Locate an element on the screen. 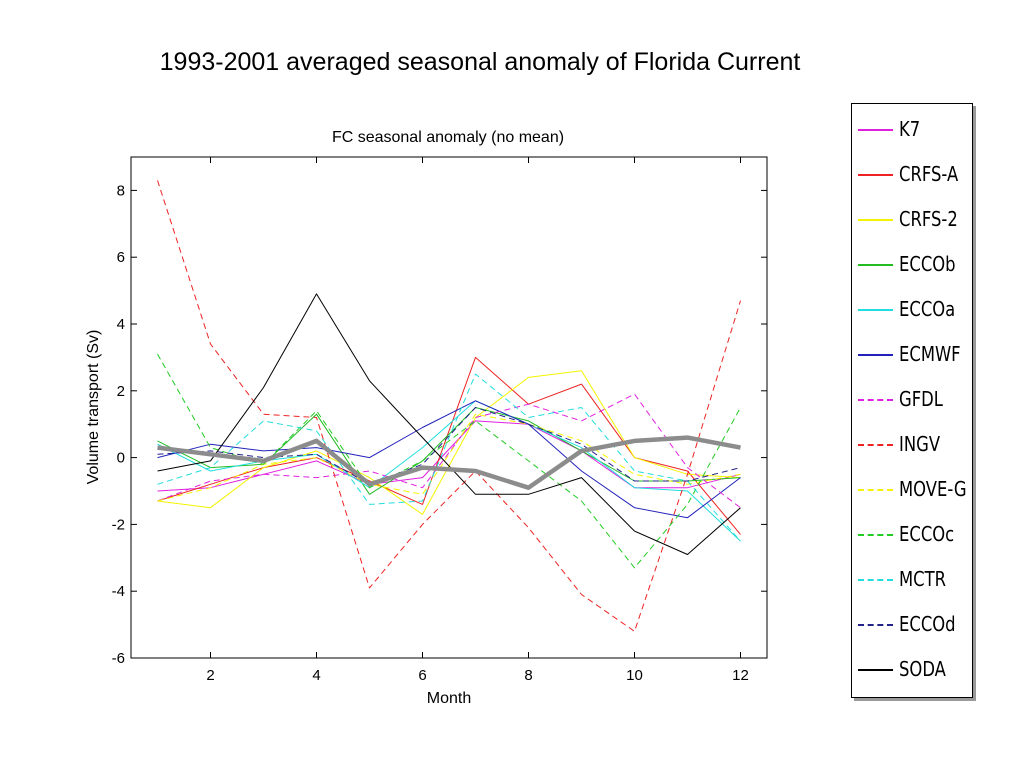 This screenshot has width=1024, height=768. series-line-gfdl is located at coordinates (449, 451).